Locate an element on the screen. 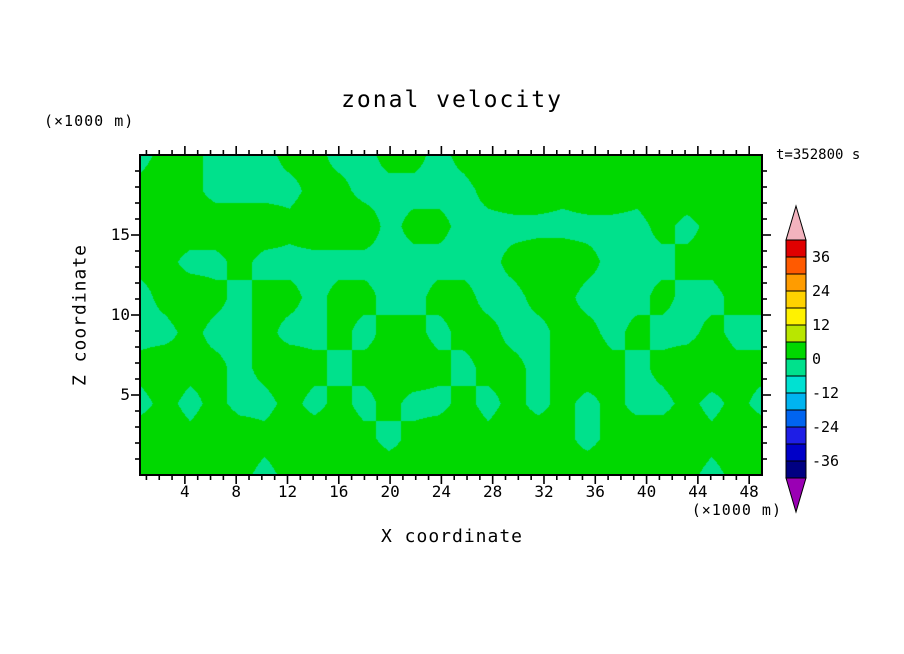 The image size is (904, 654). x-axis-tick-label: 20 is located at coordinates (390, 491).